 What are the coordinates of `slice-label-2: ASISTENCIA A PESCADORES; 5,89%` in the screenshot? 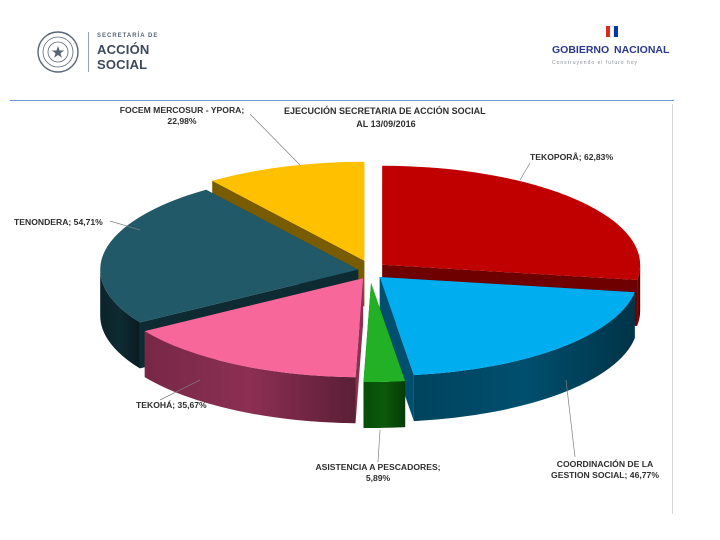 It's located at (377, 472).